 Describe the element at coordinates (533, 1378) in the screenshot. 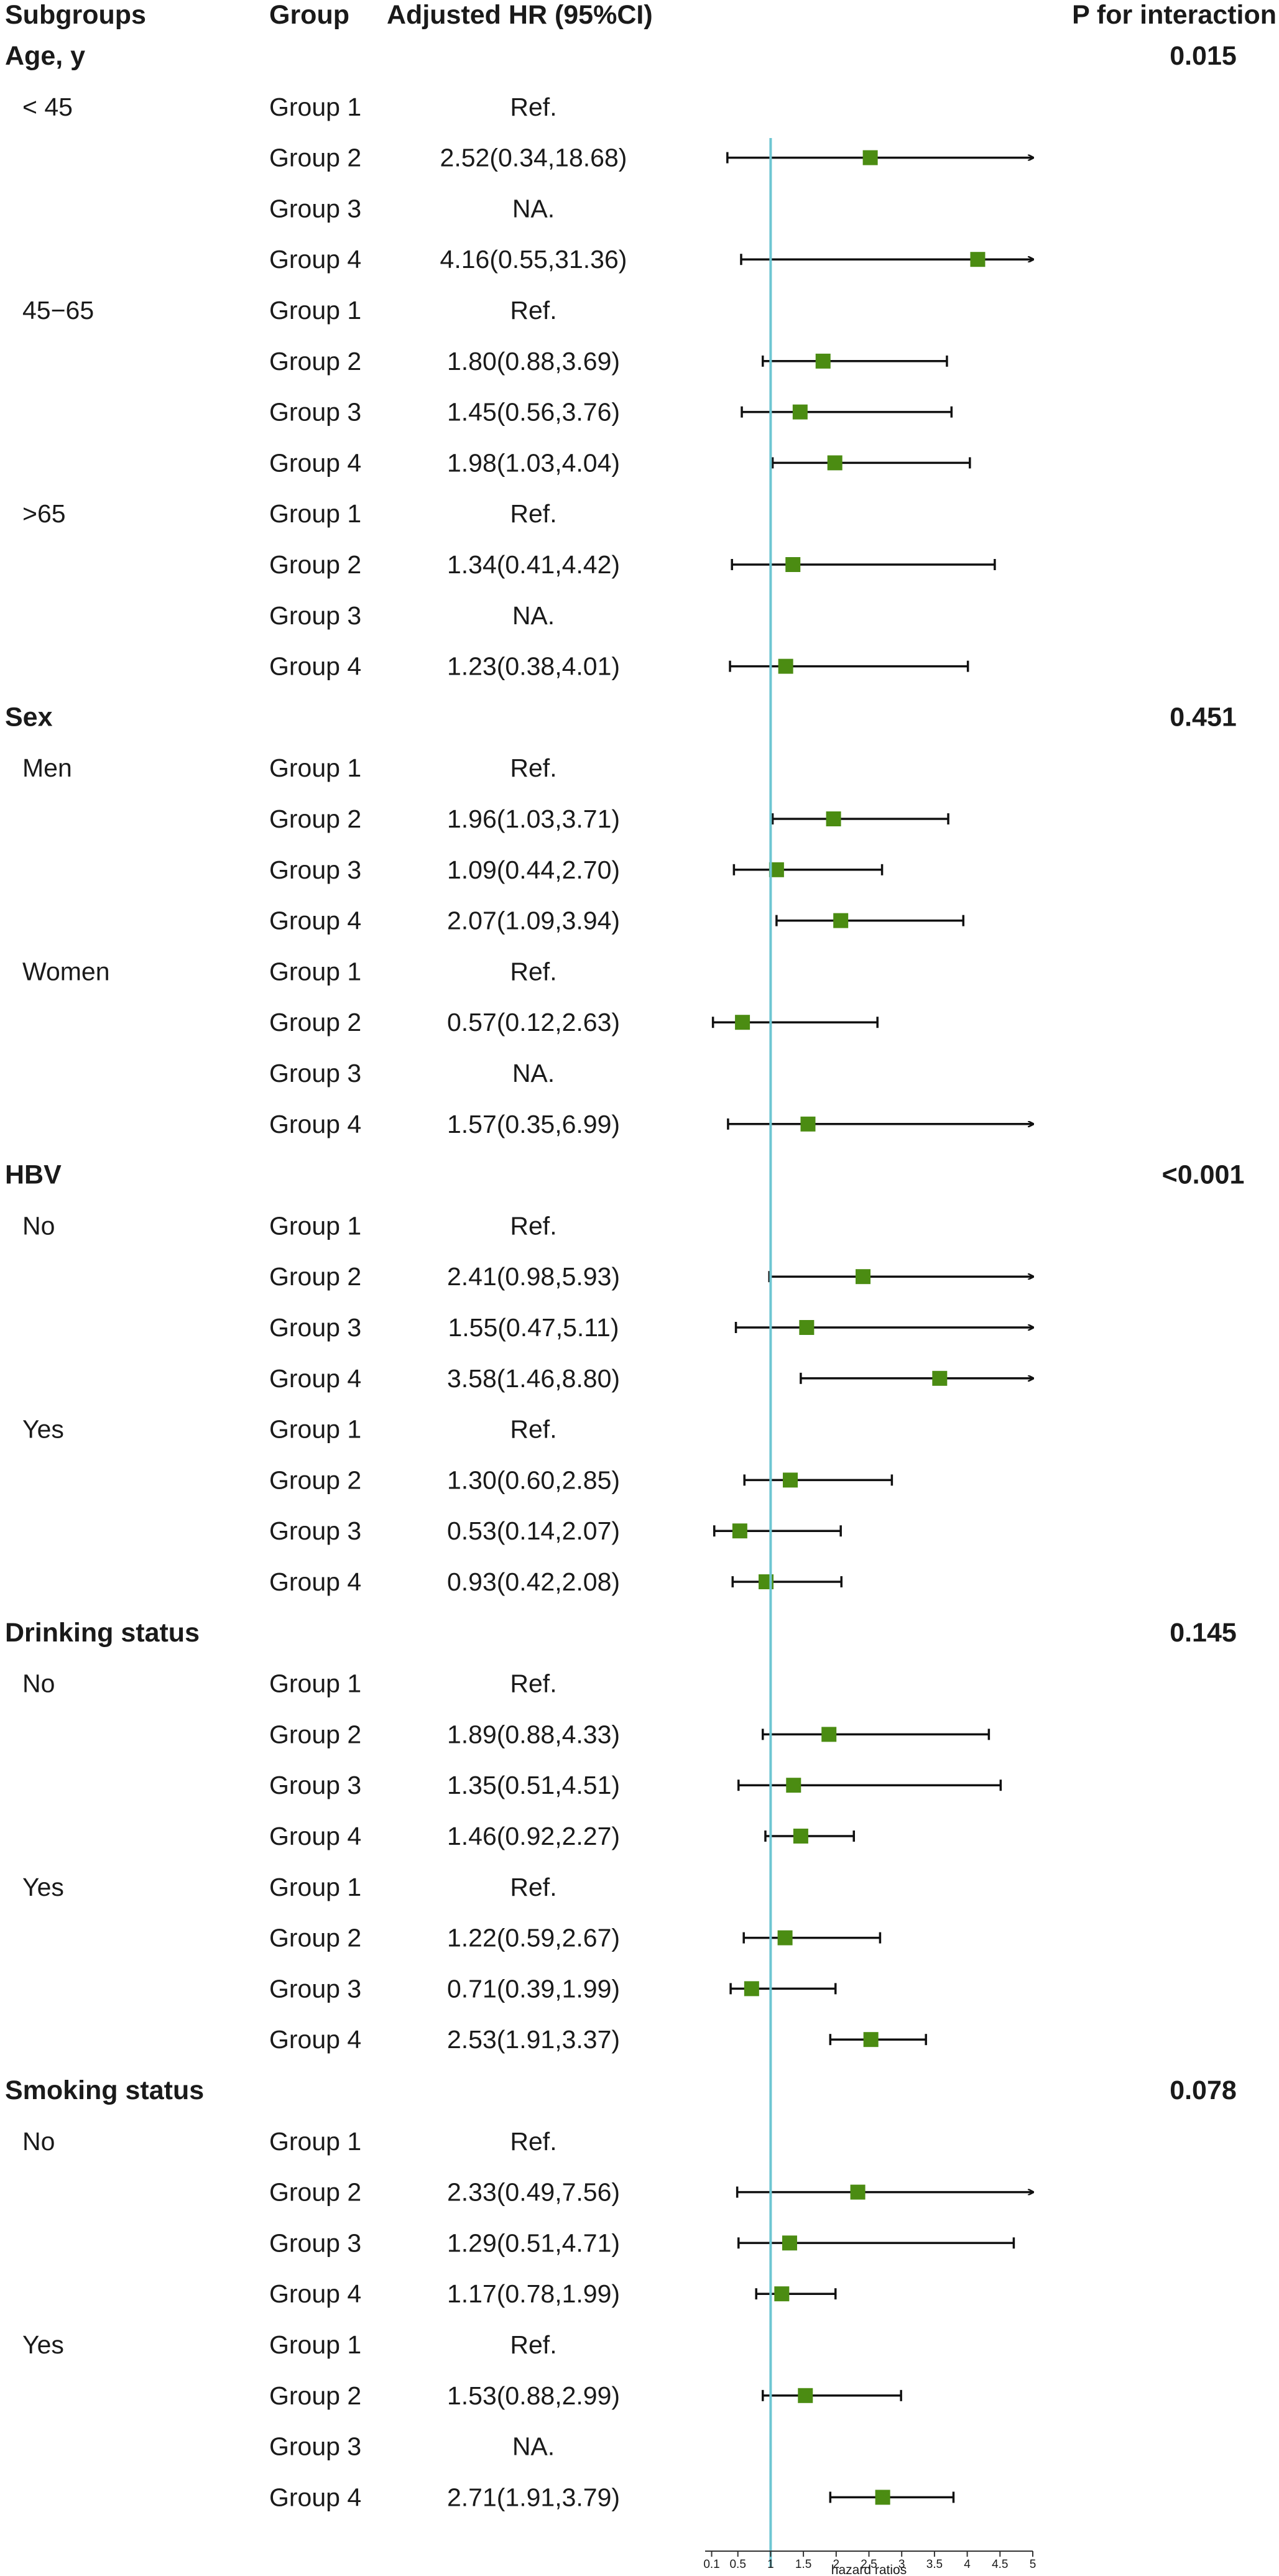

I see `hr-ci-text: 3.58(1.46,8.80)` at that location.